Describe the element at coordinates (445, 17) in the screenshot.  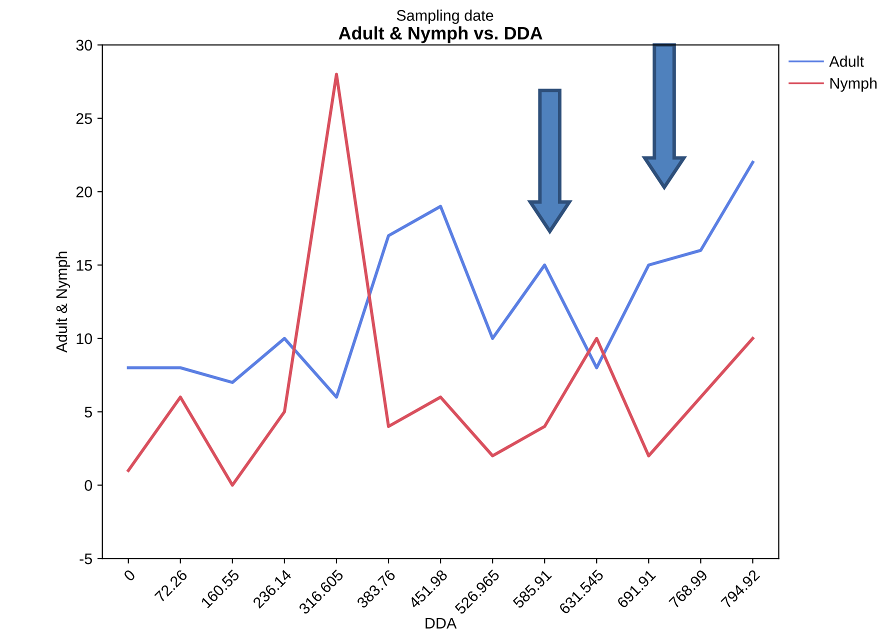
I see `text: Sampling date` at that location.